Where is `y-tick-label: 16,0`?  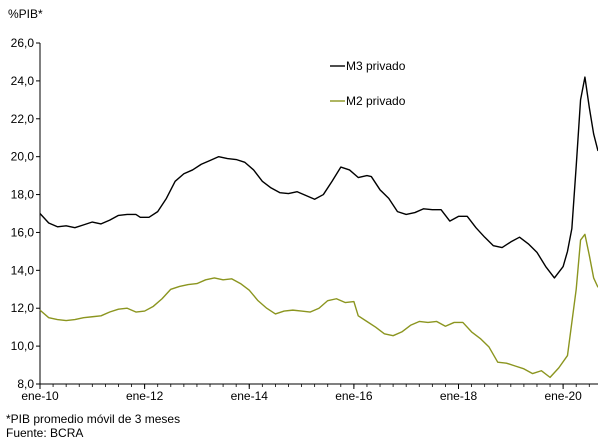
y-tick-label: 16,0 is located at coordinates (23, 232).